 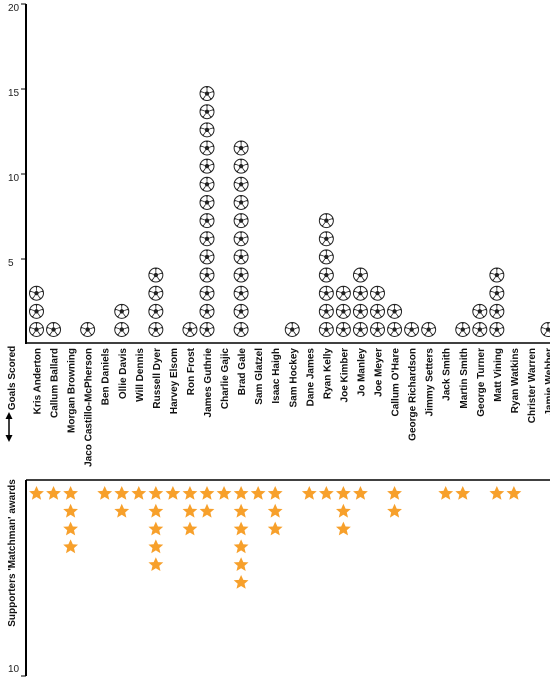 I want to click on player-name-label: Morgan Browning, so click(x=72, y=390).